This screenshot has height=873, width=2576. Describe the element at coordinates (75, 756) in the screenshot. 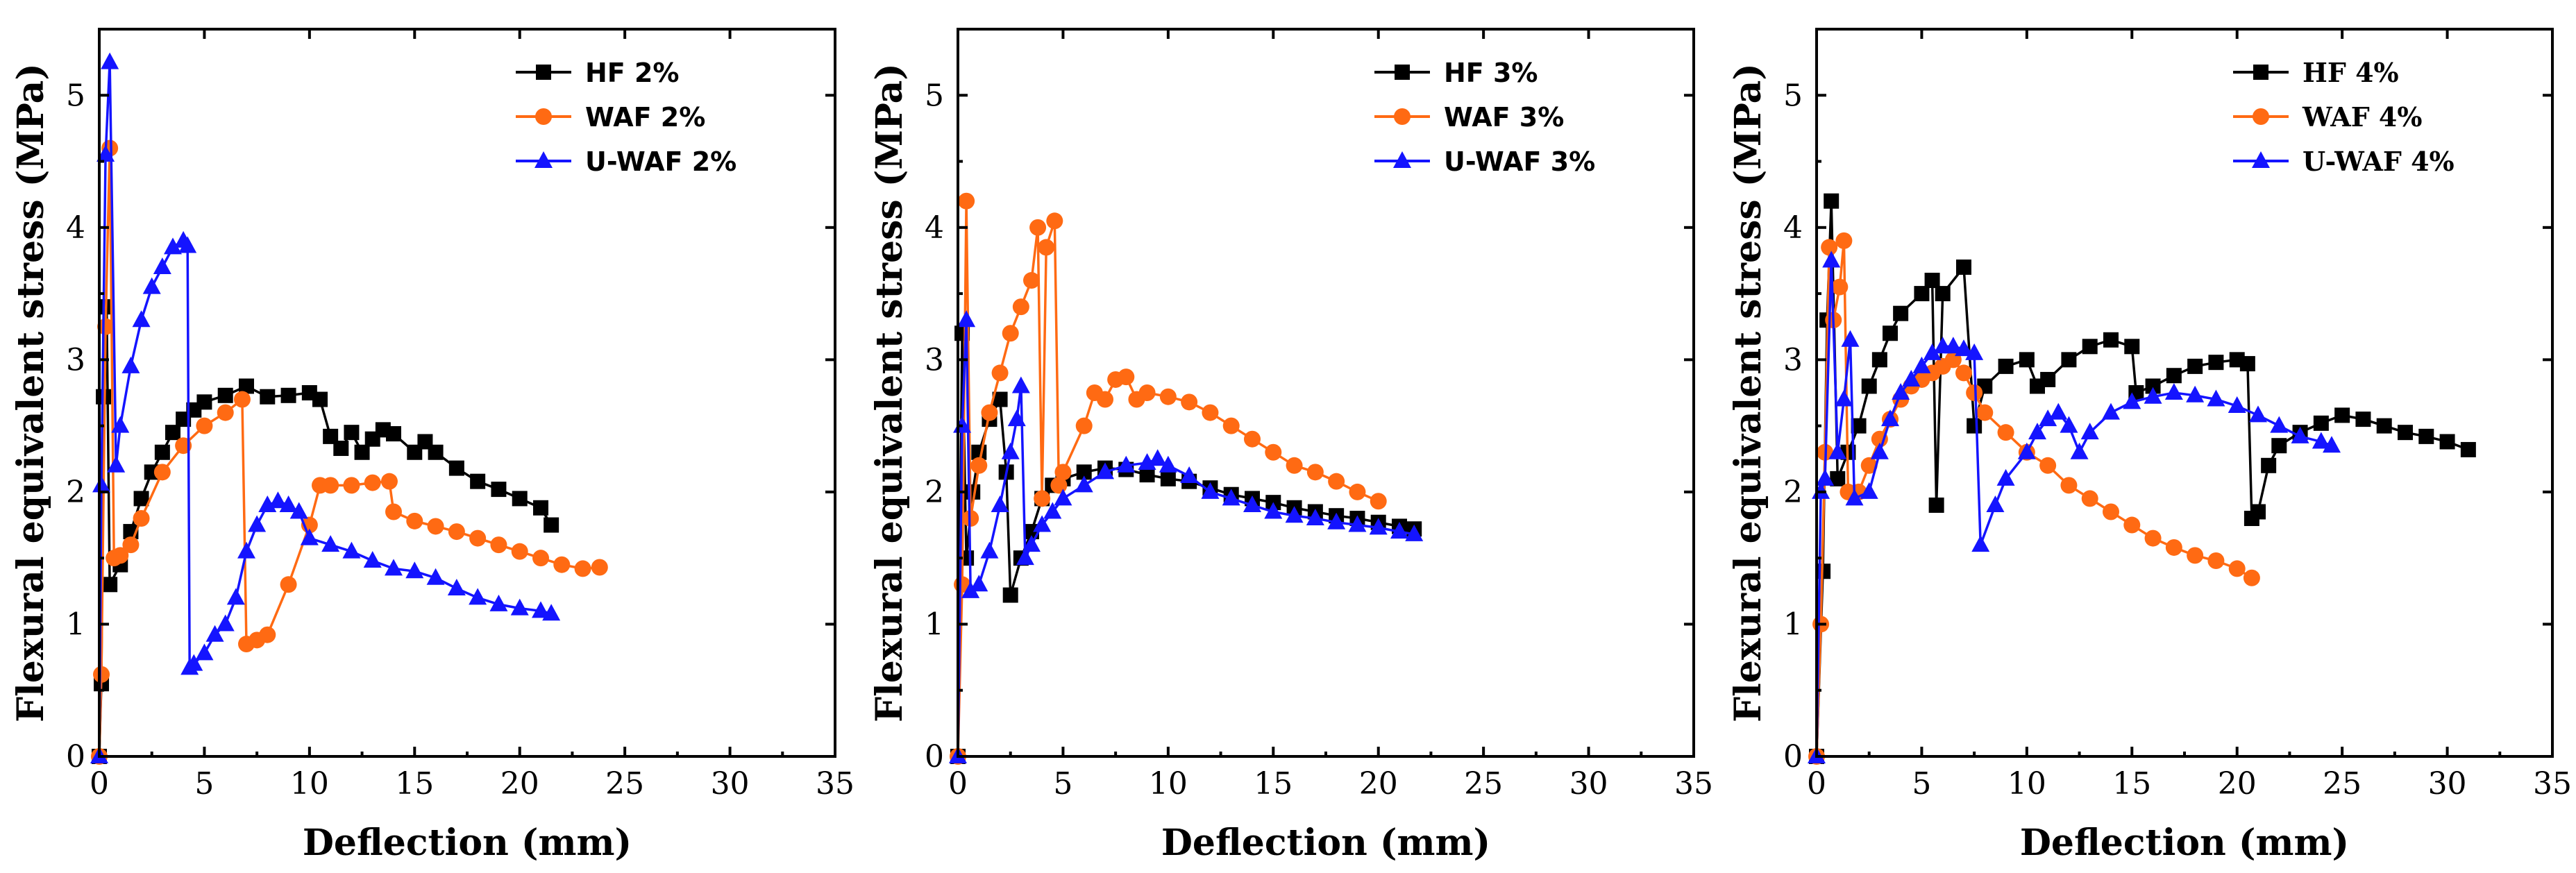

I see `y-tick-label: 0` at that location.